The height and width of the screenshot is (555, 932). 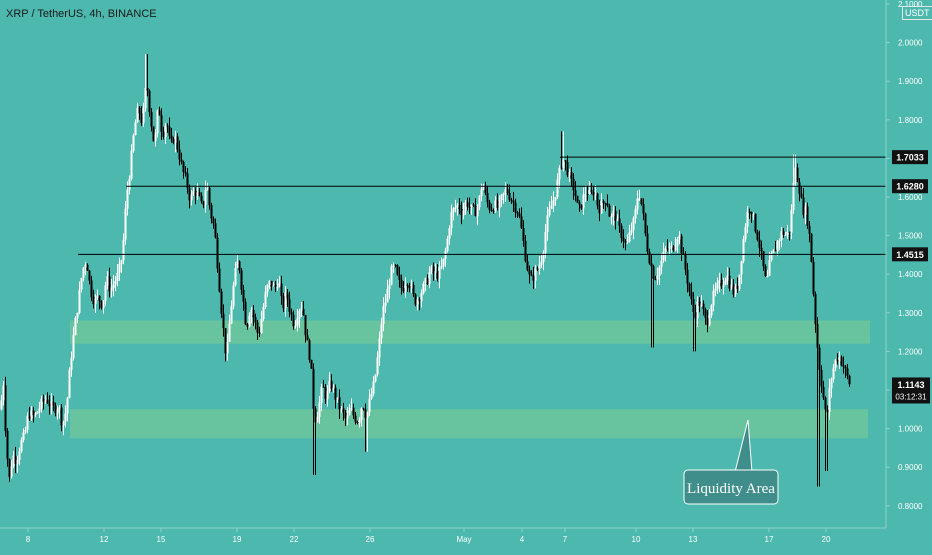 I want to click on last-price-tag, so click(x=911, y=390).